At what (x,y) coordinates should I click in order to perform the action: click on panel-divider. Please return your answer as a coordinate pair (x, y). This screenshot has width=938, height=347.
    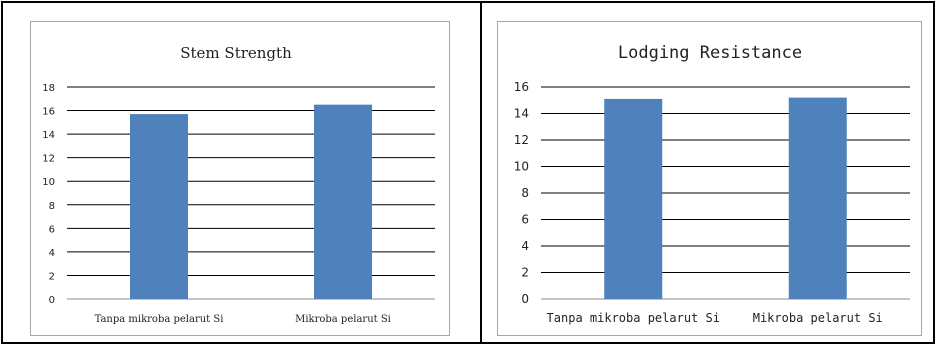
    Looking at the image, I should click on (481, 172).